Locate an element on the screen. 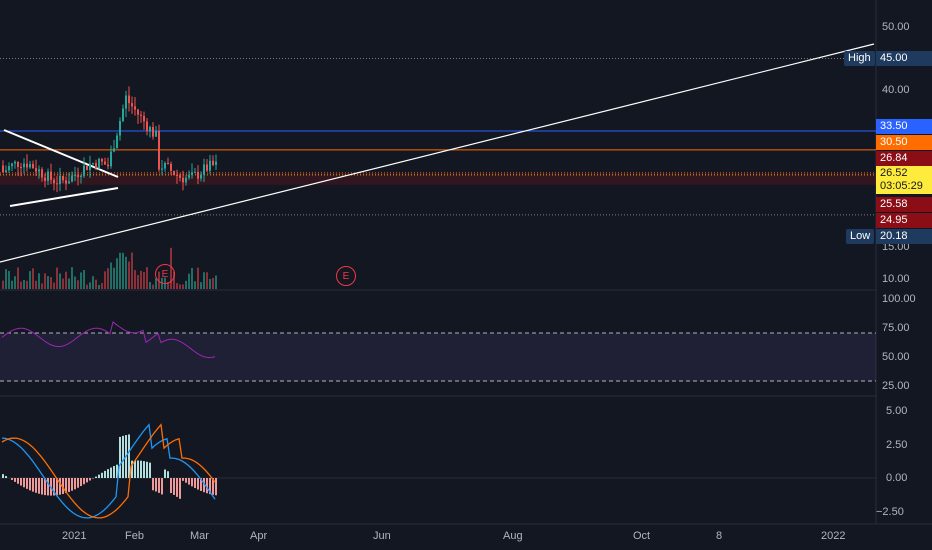  signal-line is located at coordinates (108, 471).